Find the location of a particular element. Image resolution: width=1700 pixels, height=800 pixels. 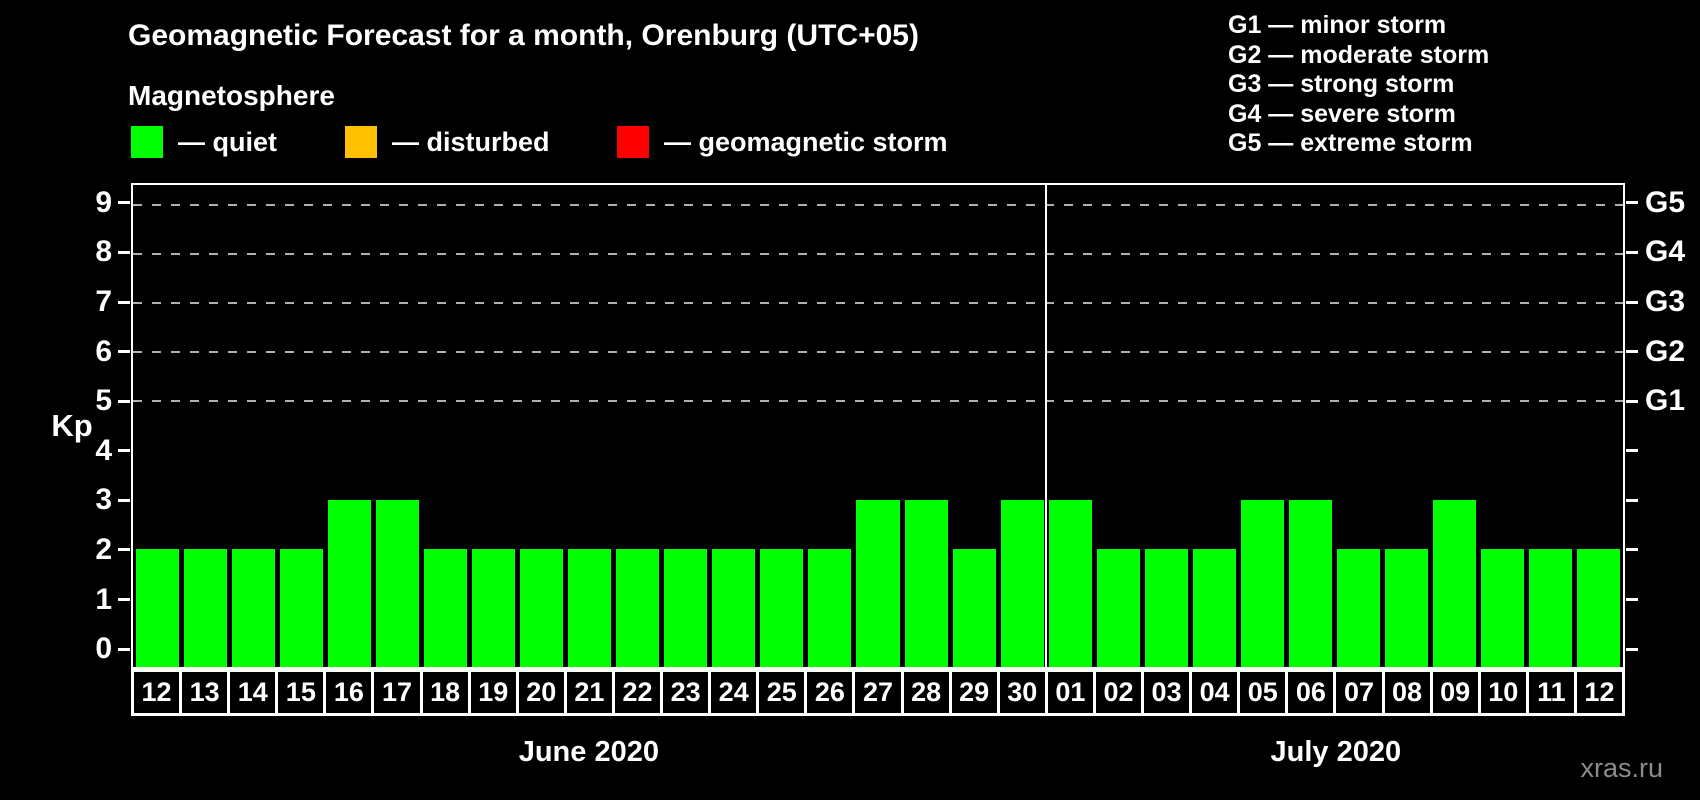

quiet-color-swatch is located at coordinates (147, 142).